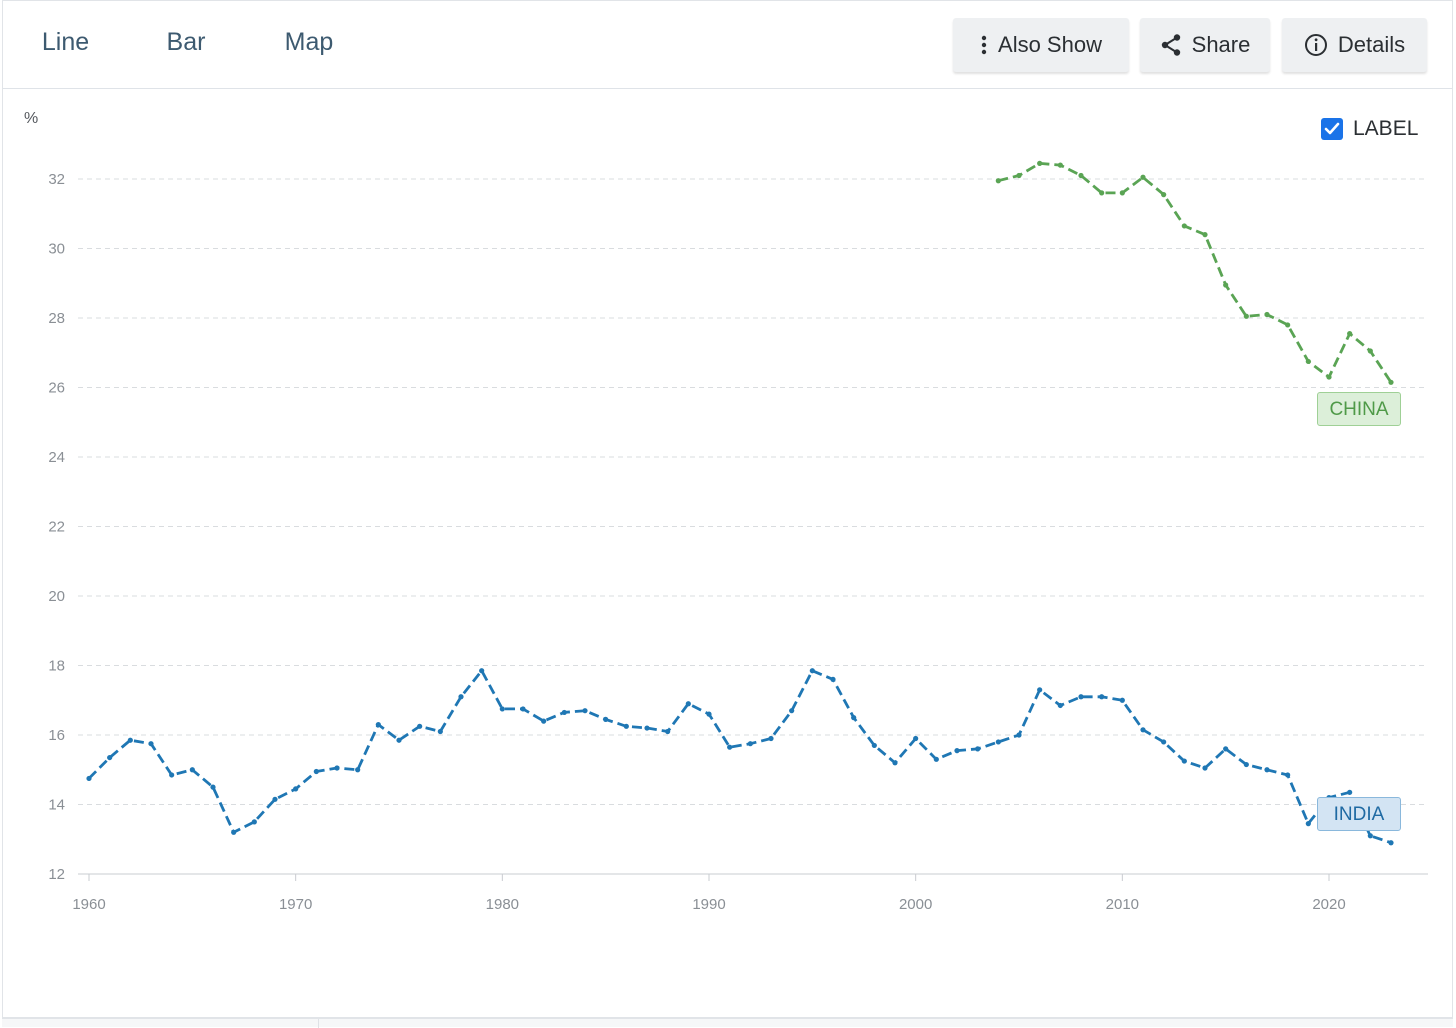 The image size is (1456, 1028). What do you see at coordinates (56, 735) in the screenshot?
I see `y-tick-label: 16` at bounding box center [56, 735].